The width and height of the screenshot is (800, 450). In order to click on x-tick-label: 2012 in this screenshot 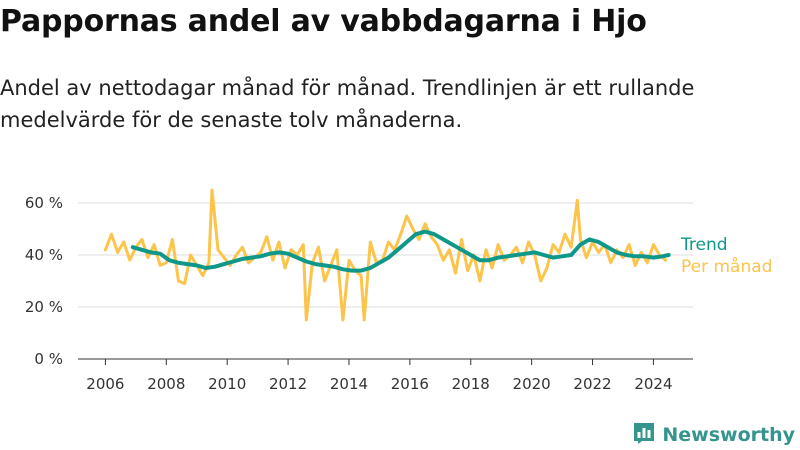, I will do `click(288, 384)`.